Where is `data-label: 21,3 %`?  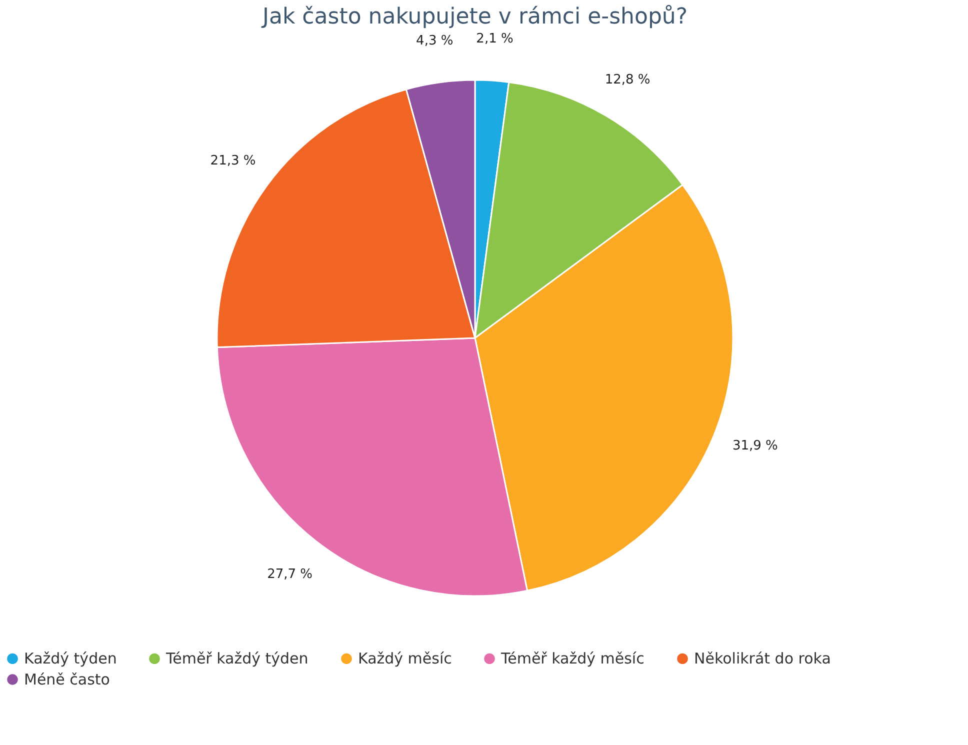 data-label: 21,3 % is located at coordinates (233, 161).